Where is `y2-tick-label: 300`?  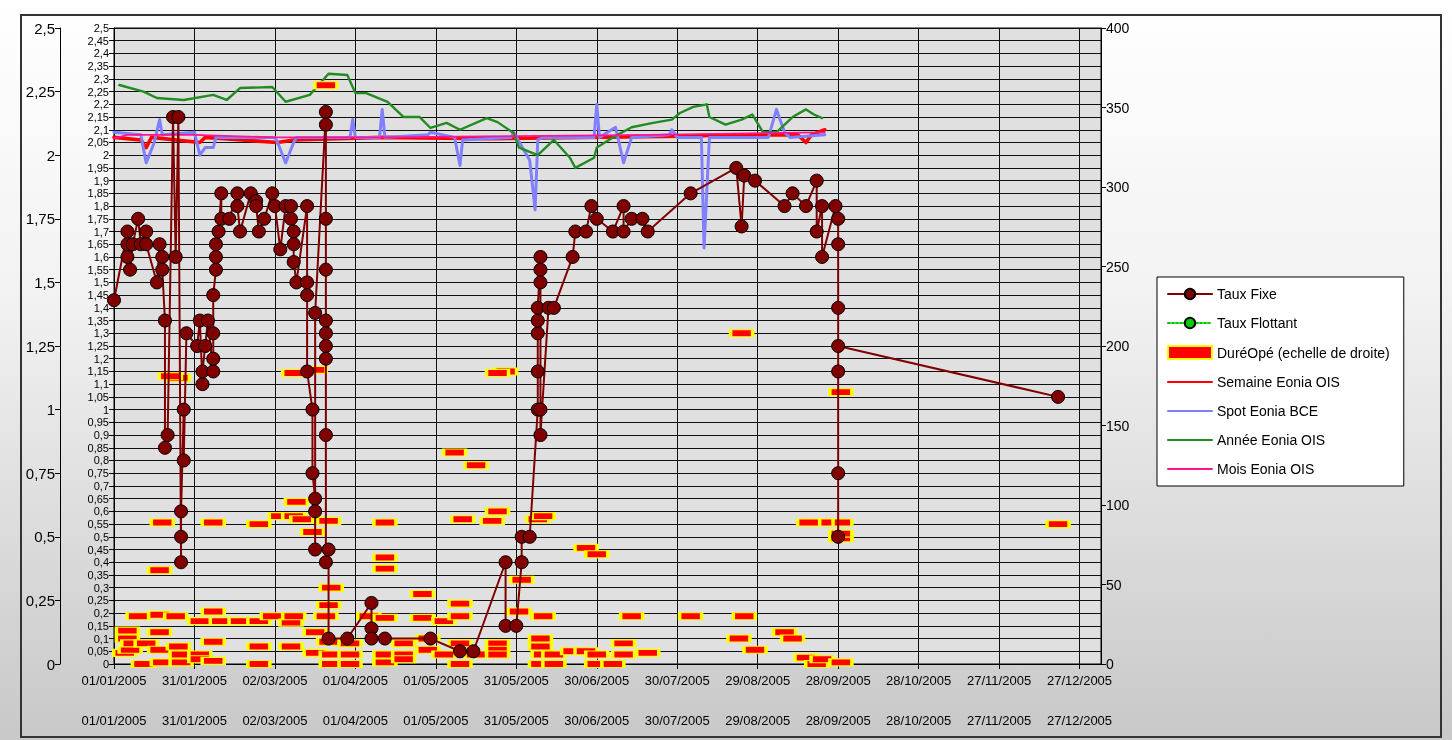
y2-tick-label: 300 is located at coordinates (1118, 187).